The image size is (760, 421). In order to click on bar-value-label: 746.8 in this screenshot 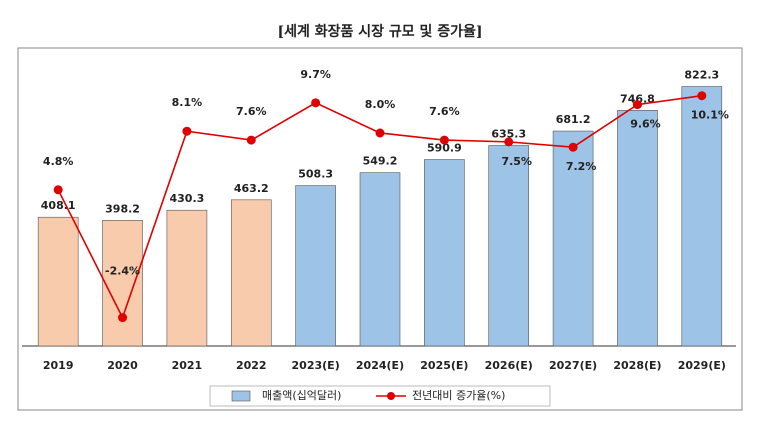, I will do `click(637, 98)`.